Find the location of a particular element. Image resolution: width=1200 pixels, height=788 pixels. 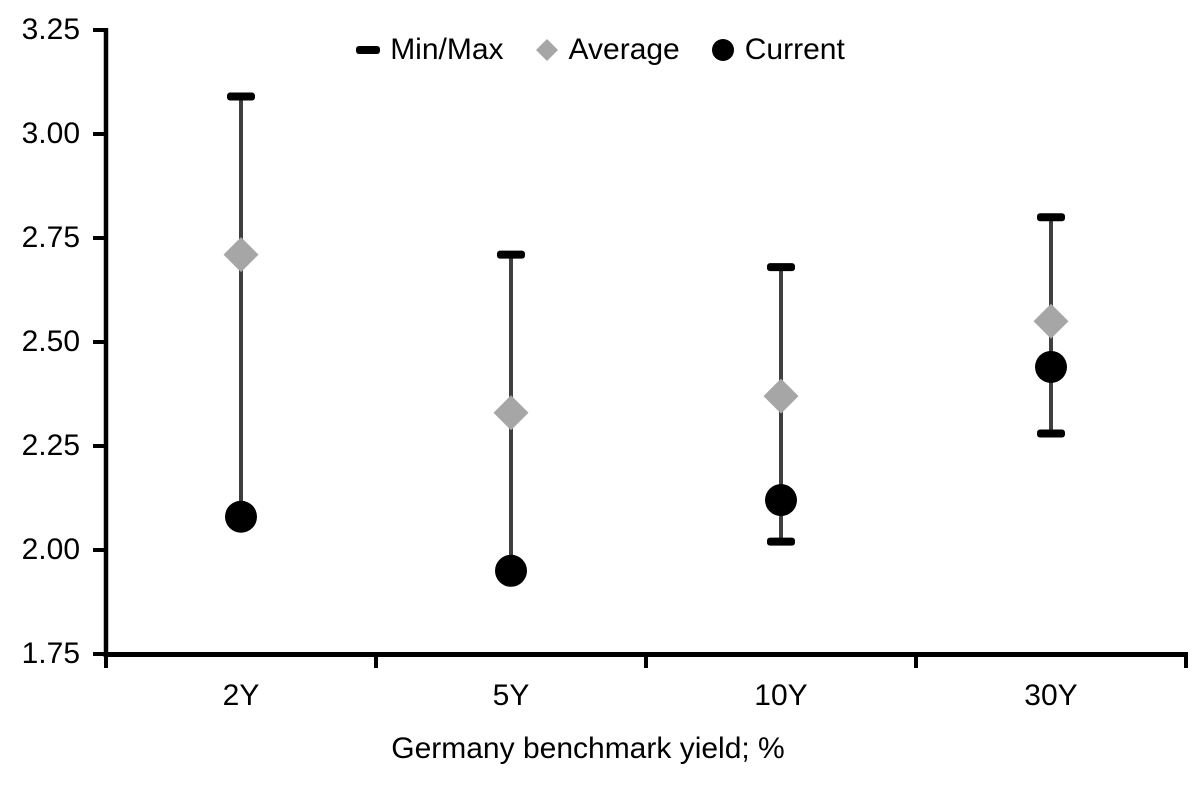

legend-item-minmax: Min/Max is located at coordinates (429, 50).